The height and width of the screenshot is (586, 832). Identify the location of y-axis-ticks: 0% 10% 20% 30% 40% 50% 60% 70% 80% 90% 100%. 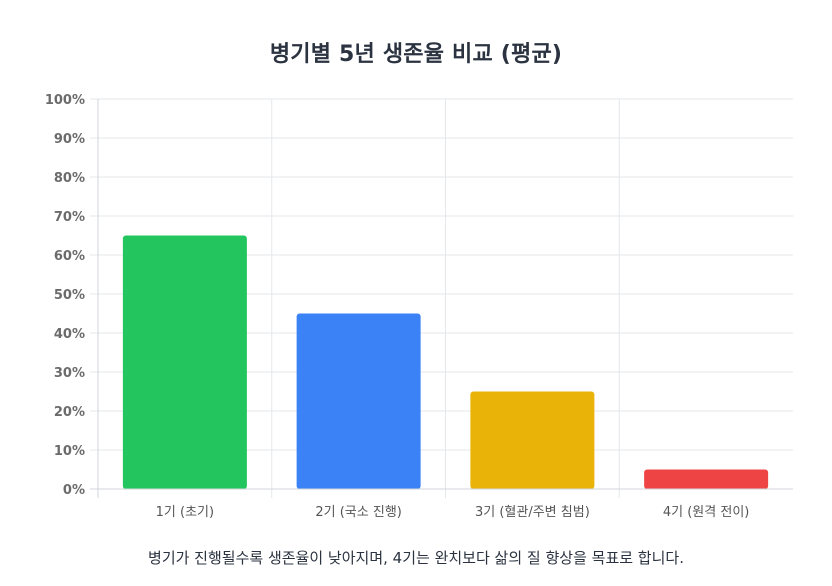
(65, 295).